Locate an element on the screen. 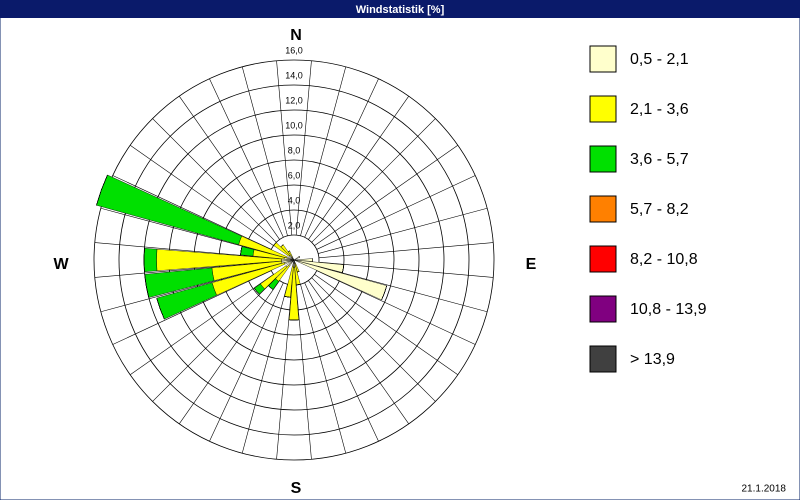 The width and height of the screenshot is (800, 500). direction-label: S is located at coordinates (296, 488).